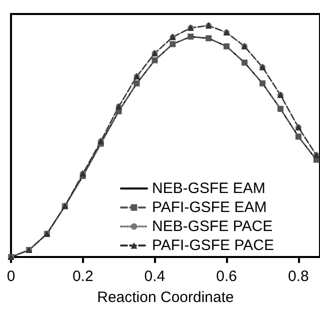 The width and height of the screenshot is (320, 320). I want to click on x-tick-label: 0.8, so click(298, 276).